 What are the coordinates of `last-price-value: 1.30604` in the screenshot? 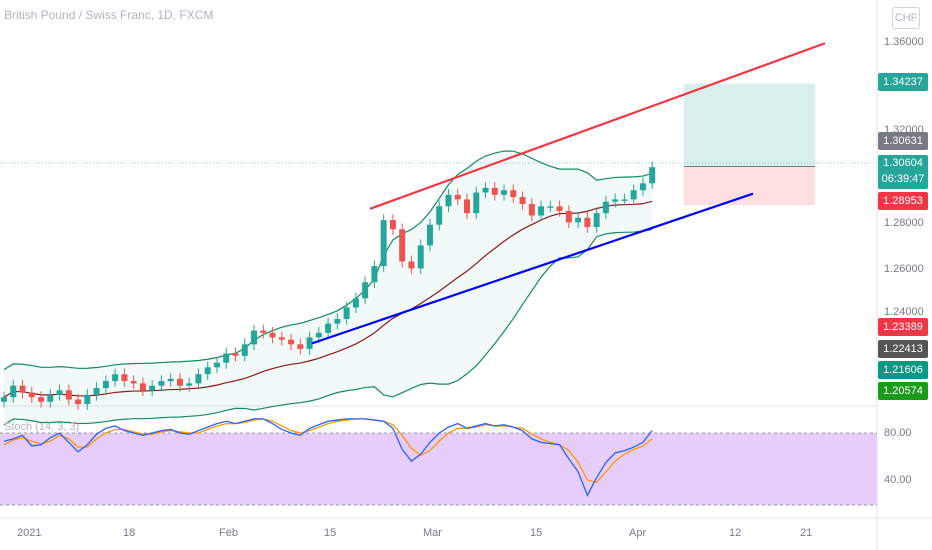 It's located at (903, 163).